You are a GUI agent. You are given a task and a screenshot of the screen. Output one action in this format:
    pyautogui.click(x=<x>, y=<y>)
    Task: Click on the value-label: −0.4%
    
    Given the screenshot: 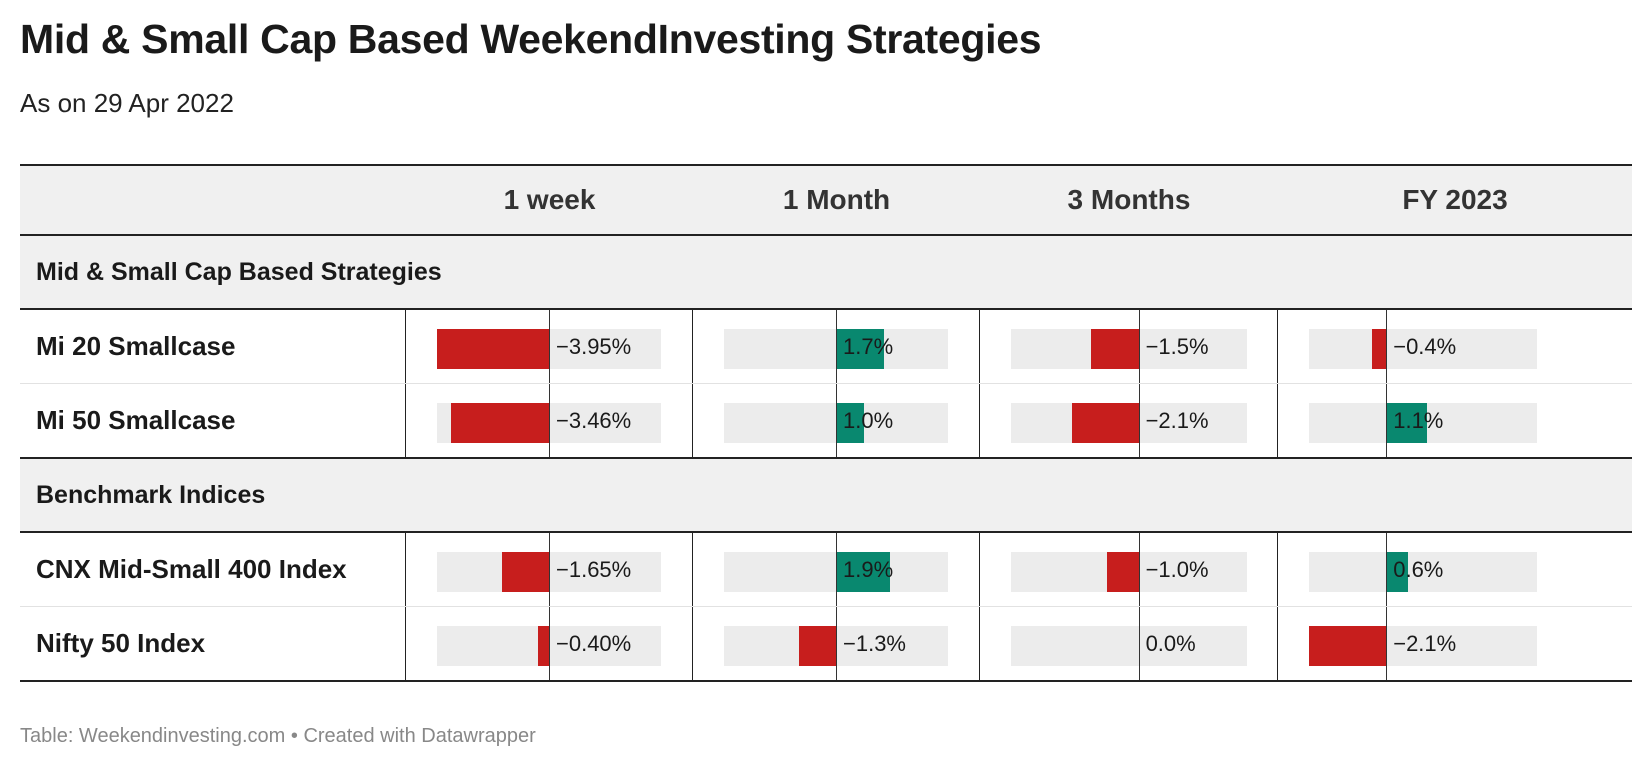 What is the action you would take?
    pyautogui.click(x=1425, y=346)
    